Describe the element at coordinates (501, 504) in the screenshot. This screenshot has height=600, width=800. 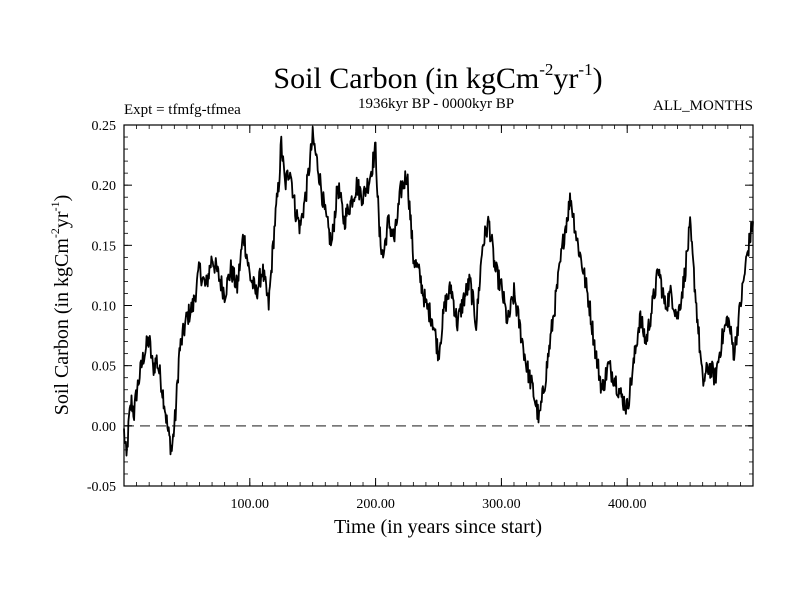
I see `x-tick-label: 300.00` at that location.